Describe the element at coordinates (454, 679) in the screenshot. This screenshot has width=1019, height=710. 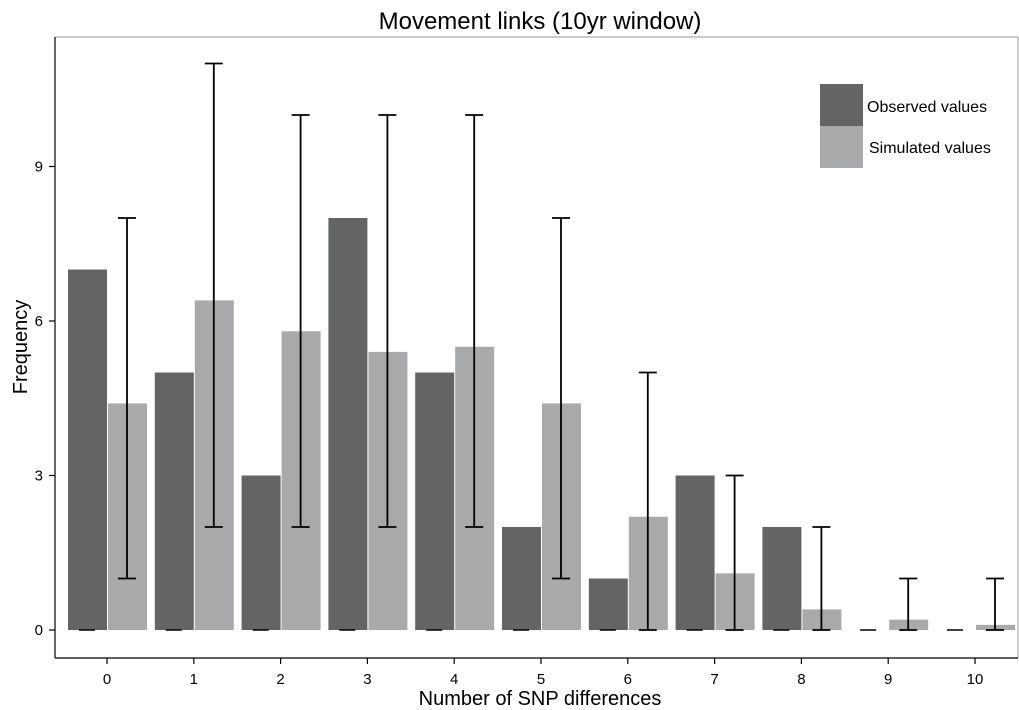
I see `x-tick-label: 4` at that location.